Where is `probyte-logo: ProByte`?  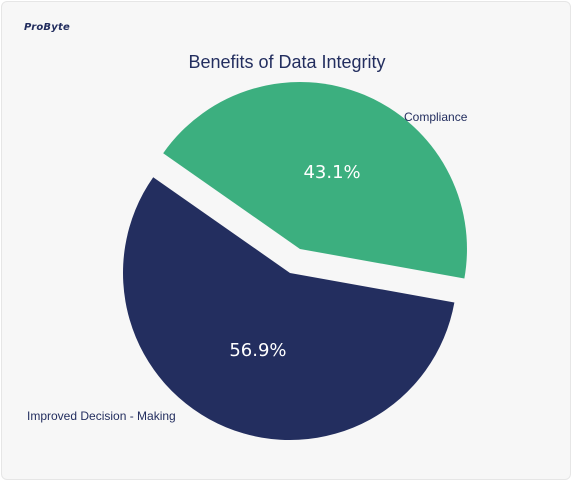
probyte-logo: ProByte is located at coordinates (47, 27).